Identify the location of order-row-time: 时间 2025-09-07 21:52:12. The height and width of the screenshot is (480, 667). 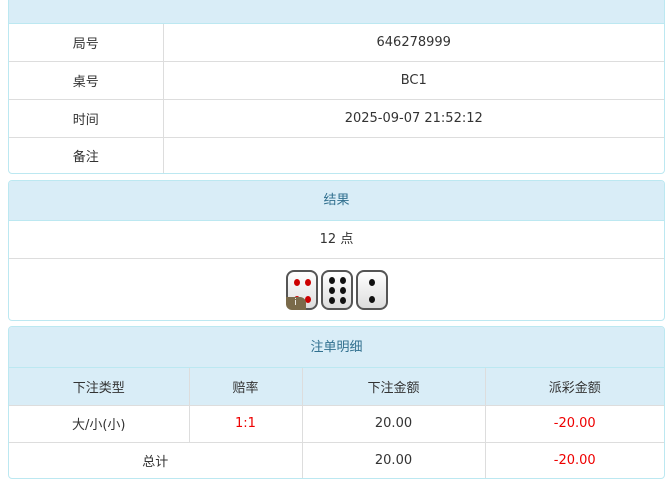
(336, 118).